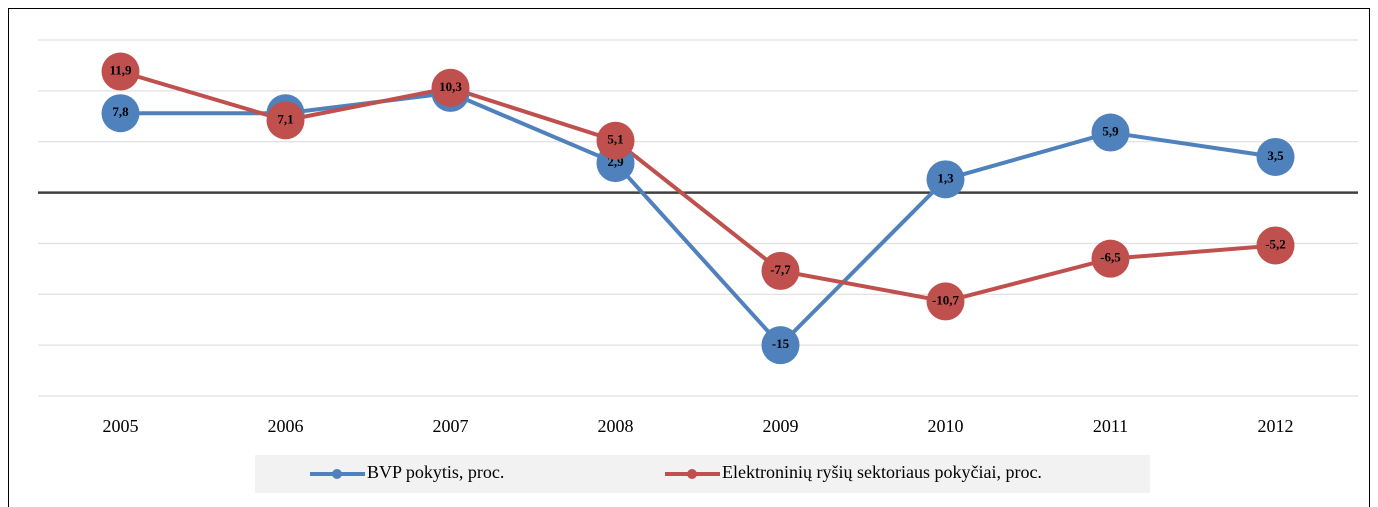 The width and height of the screenshot is (1378, 507). What do you see at coordinates (781, 426) in the screenshot?
I see `x-tick-label: 2009` at bounding box center [781, 426].